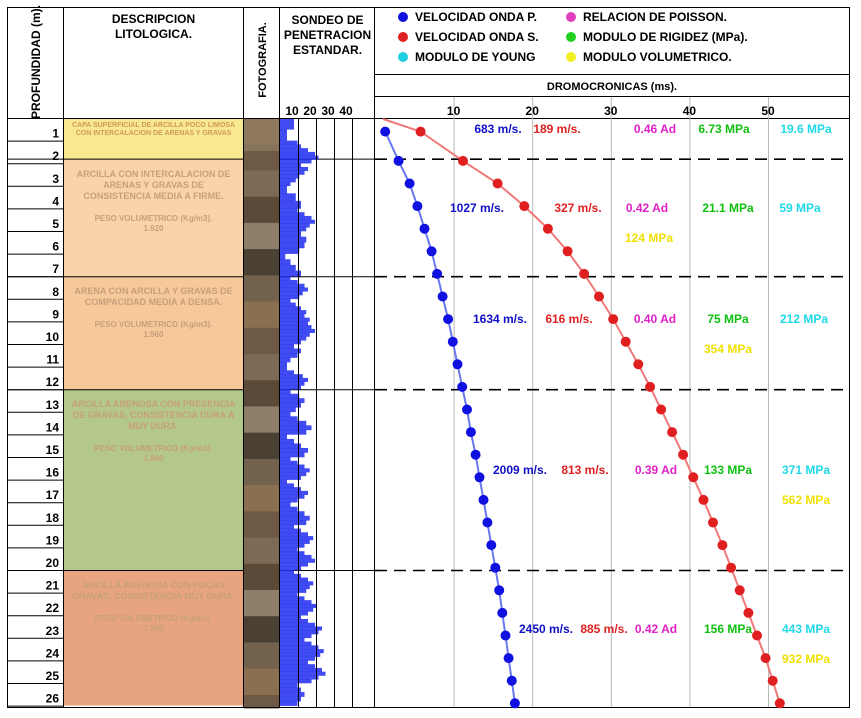  I want to click on value-young: 371 MPa, so click(806, 470).